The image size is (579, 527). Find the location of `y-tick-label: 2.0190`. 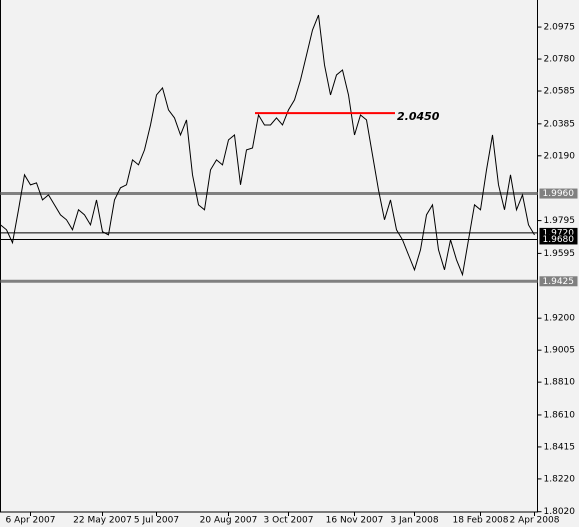

y-tick-label: 2.0190 is located at coordinates (560, 156).